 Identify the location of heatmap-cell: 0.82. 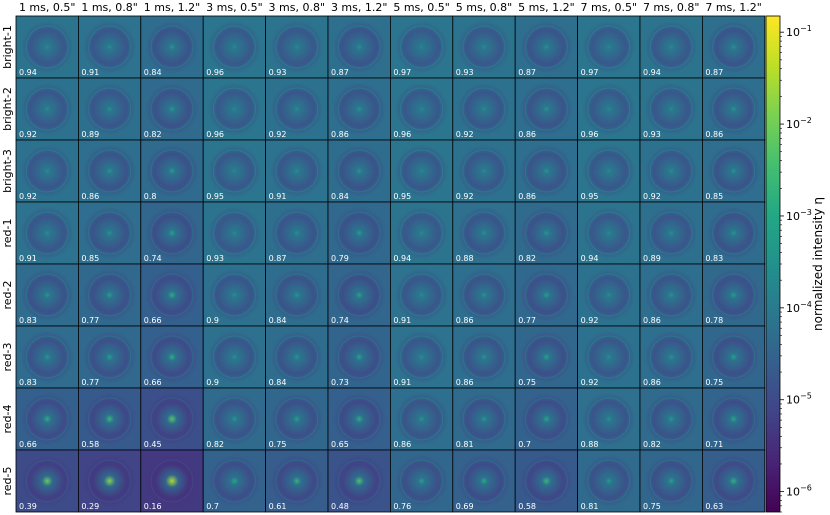
(234, 419).